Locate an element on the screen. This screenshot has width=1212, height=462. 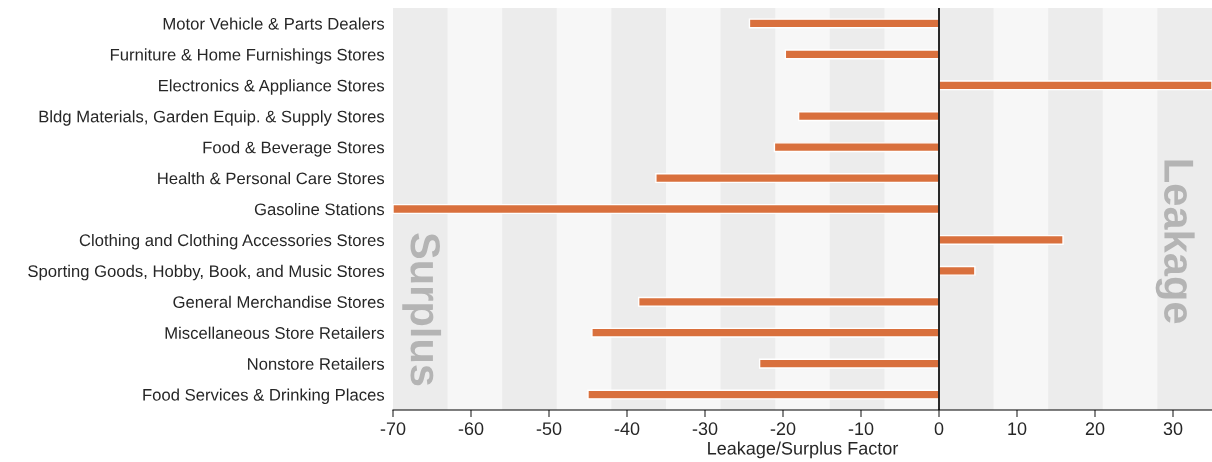
x-tick-label: 10 is located at coordinates (1017, 429).